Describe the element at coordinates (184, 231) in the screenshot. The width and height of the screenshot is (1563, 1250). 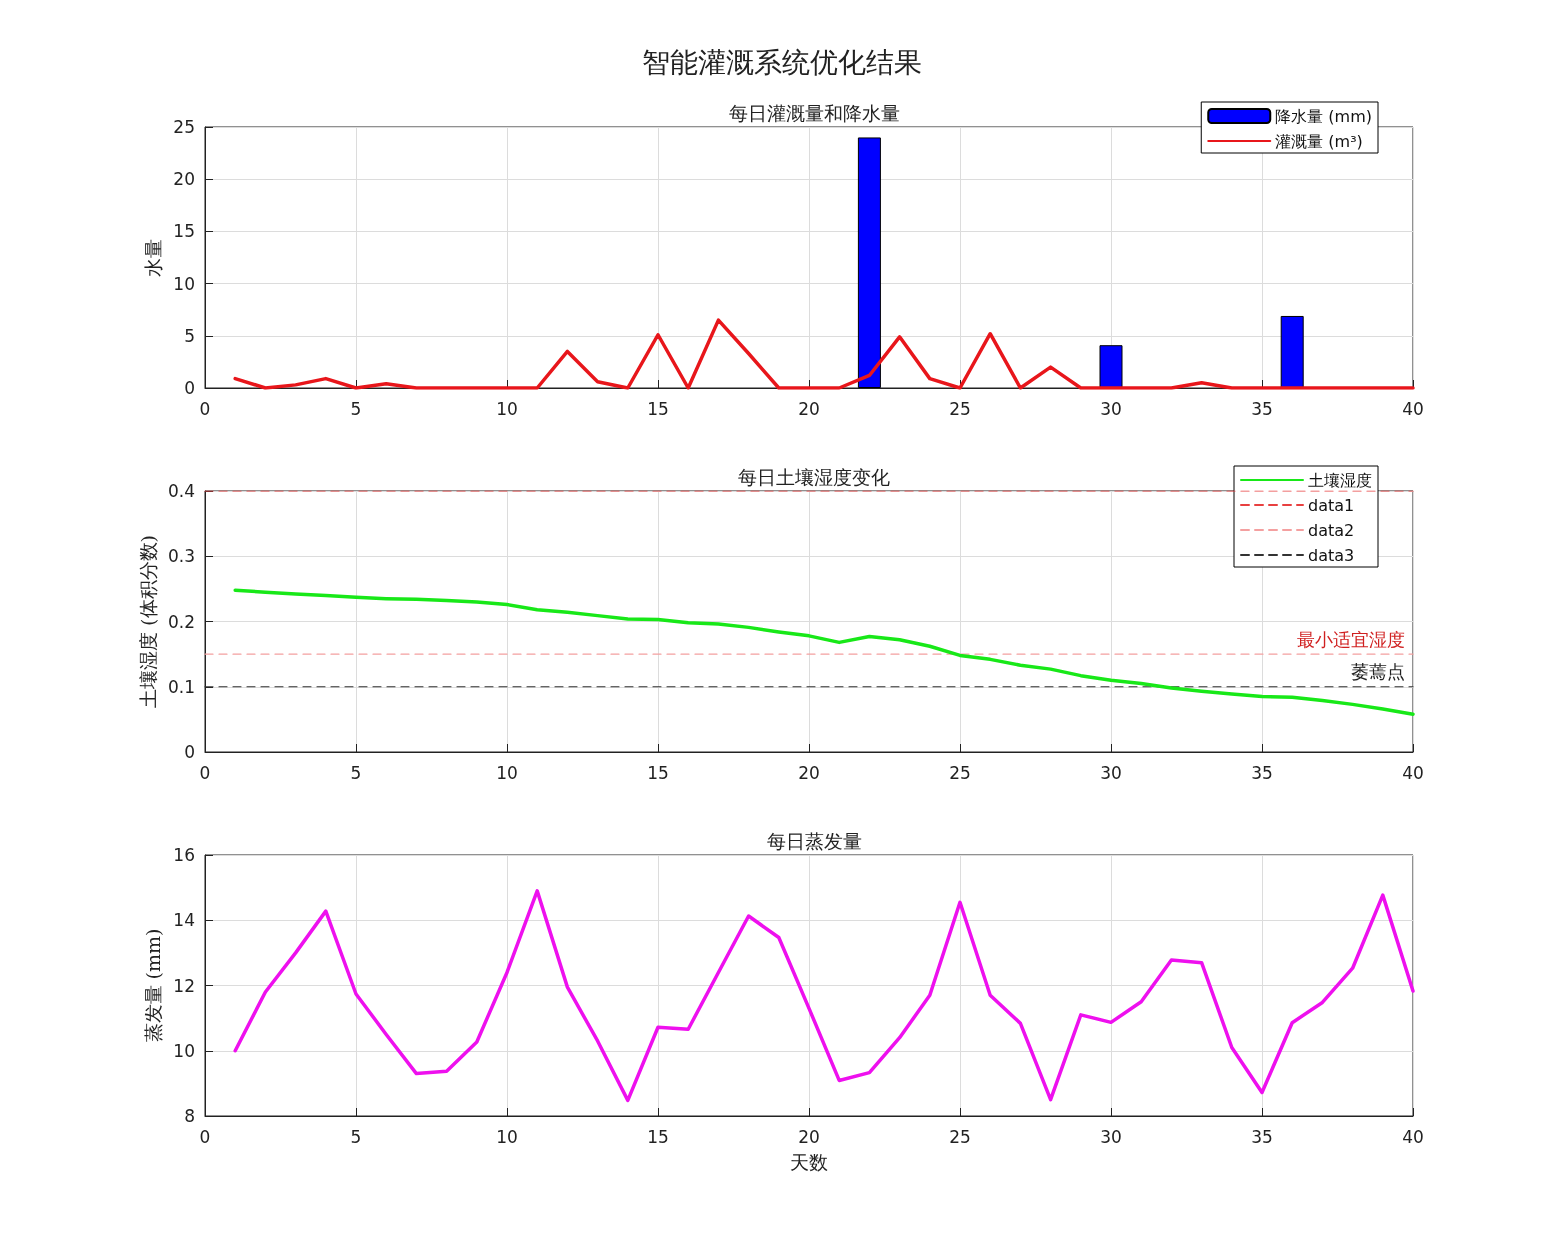
I see `y-tick-label: 15` at that location.